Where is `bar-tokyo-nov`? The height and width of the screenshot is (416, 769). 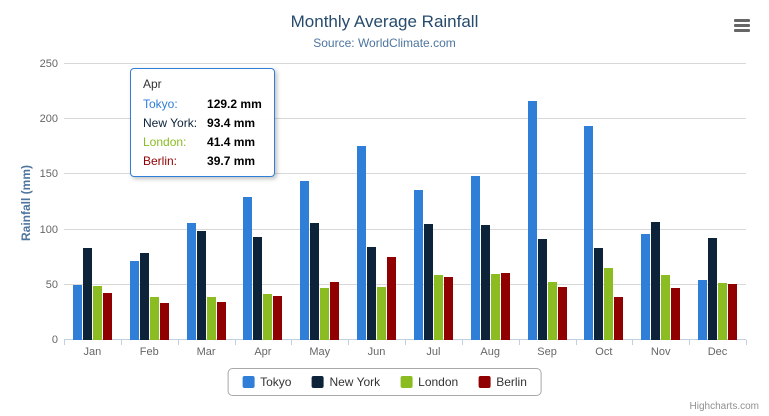 bar-tokyo-nov is located at coordinates (646, 287).